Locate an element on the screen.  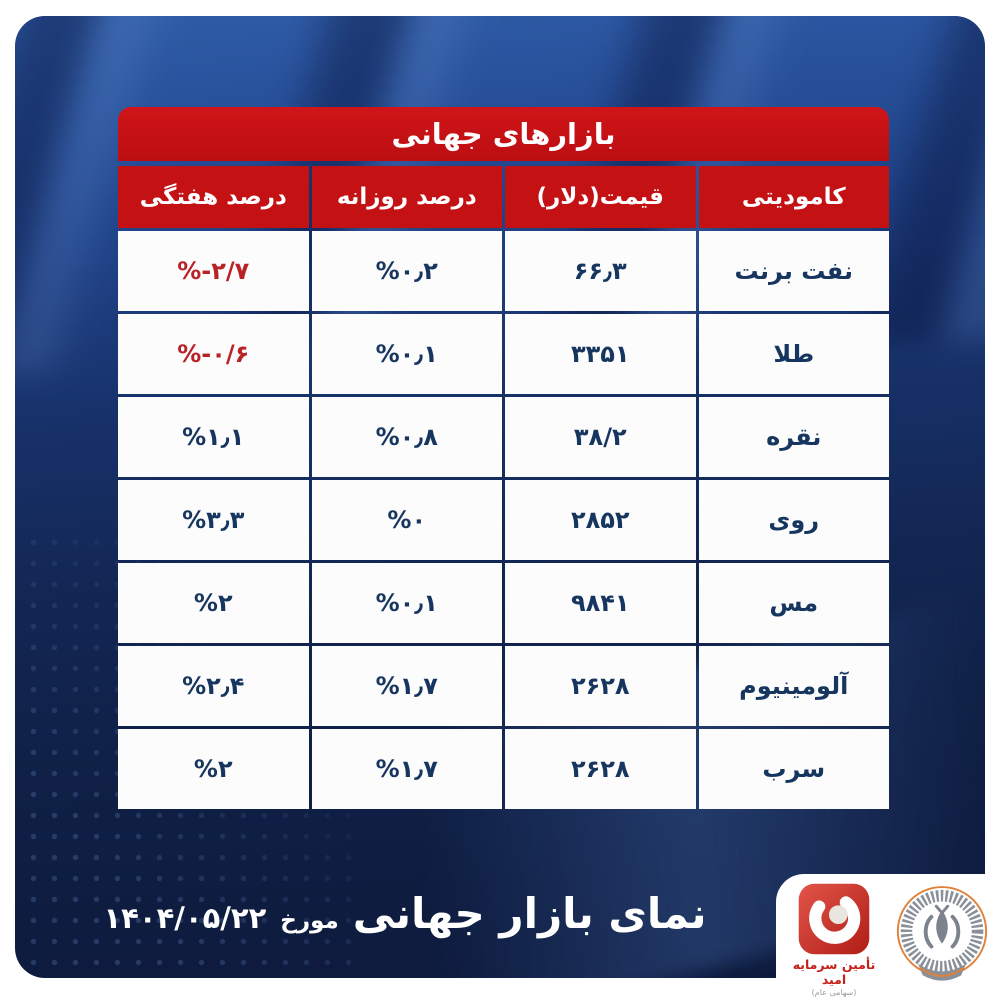
price-cell: ۳۸/۲ is located at coordinates (600, 437).